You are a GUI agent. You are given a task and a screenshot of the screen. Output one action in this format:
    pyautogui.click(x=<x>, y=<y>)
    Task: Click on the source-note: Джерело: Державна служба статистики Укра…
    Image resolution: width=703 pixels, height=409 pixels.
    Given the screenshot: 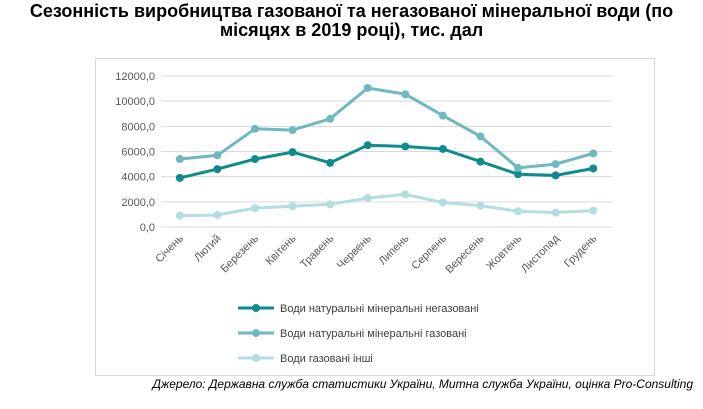 What is the action you would take?
    pyautogui.click(x=422, y=384)
    